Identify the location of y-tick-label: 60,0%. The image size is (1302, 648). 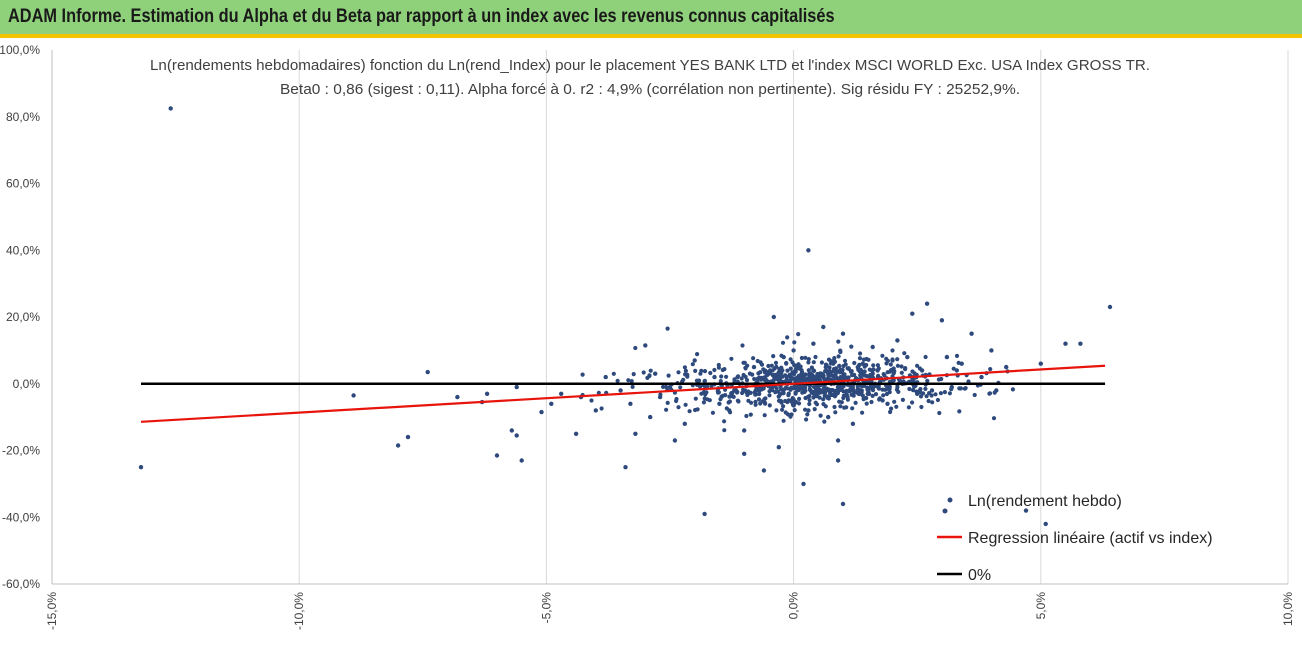
(23, 184).